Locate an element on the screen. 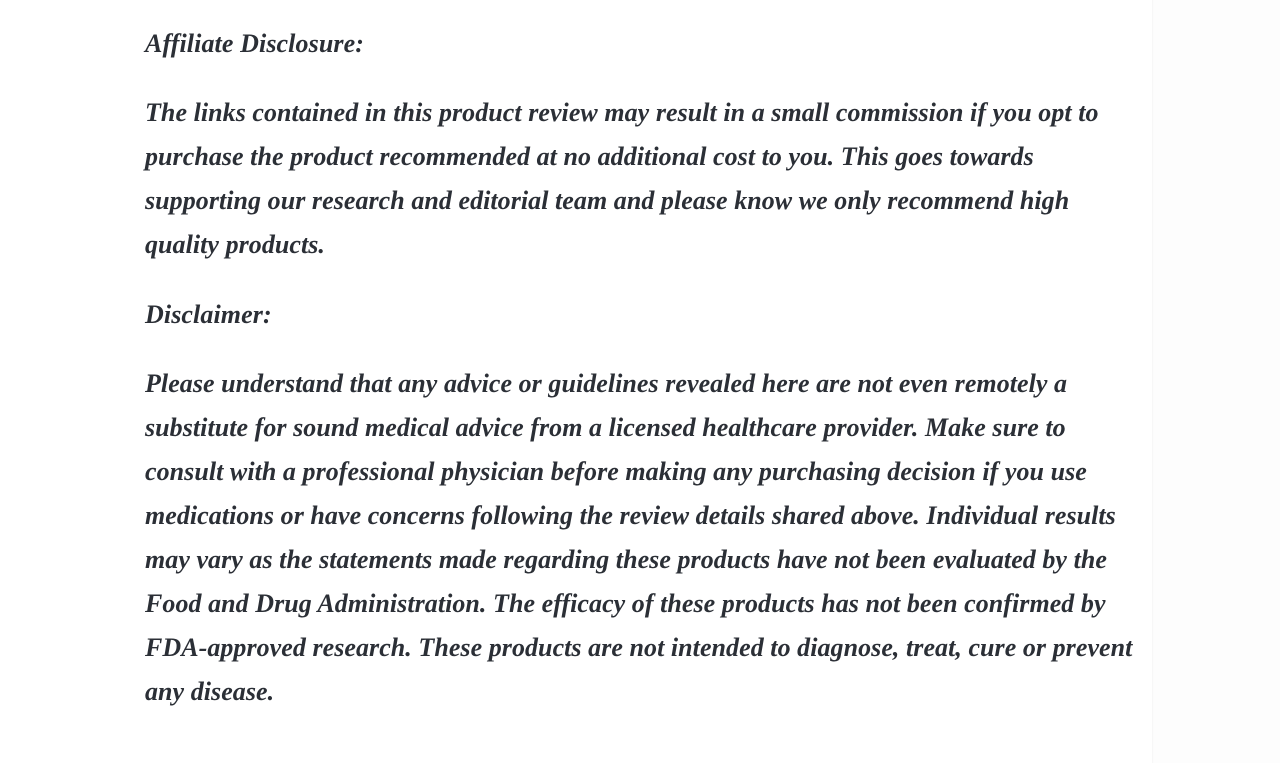 The image size is (1280, 763). disclaimer-heading: Disclaimer: is located at coordinates (208, 314).